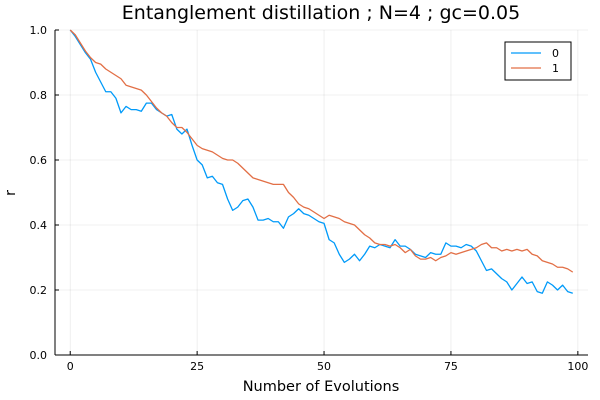 Image resolution: width=600 pixels, height=400 pixels. Describe the element at coordinates (451, 366) in the screenshot. I see `x-tick-label: 75` at that location.